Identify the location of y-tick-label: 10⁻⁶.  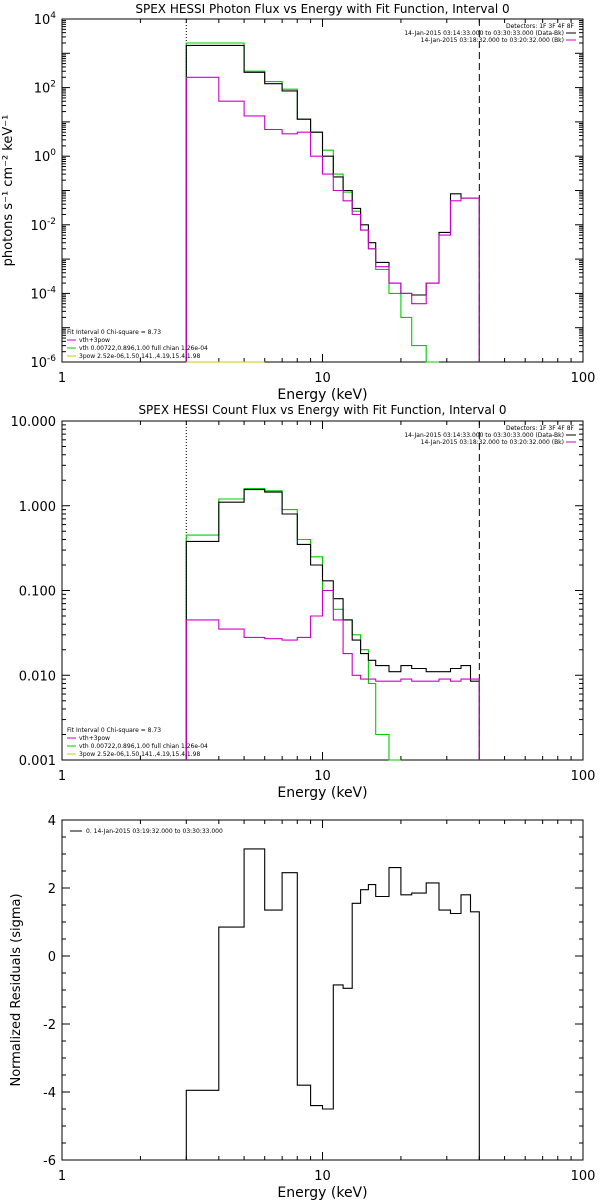
(43, 362).